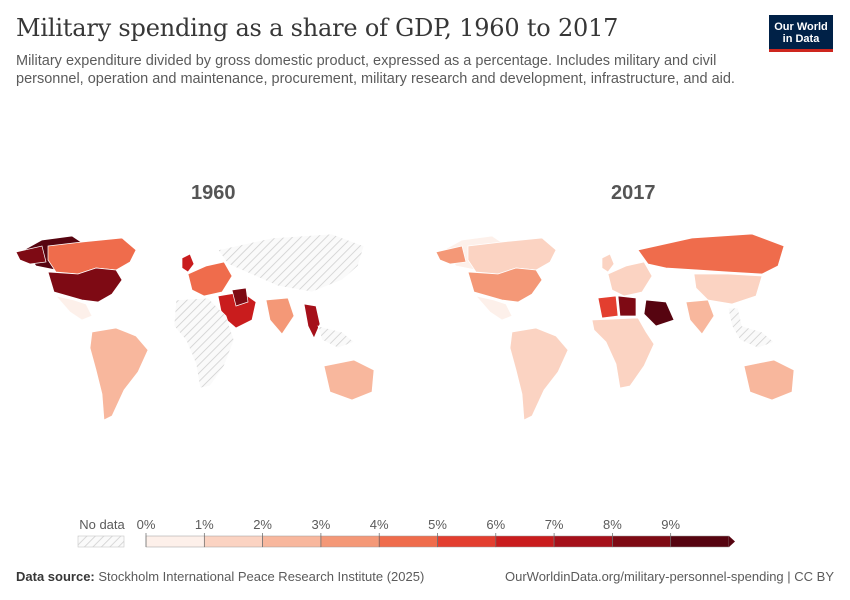 This screenshot has width=850, height=600. Describe the element at coordinates (262, 524) in the screenshot. I see `legend-tick-label: 2%` at that location.